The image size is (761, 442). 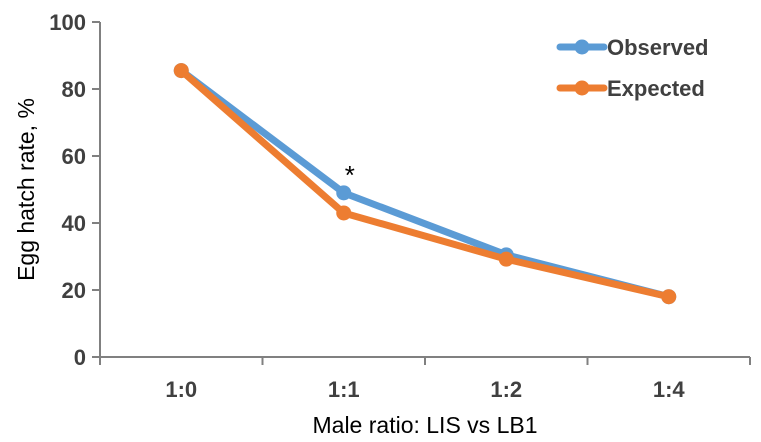 I want to click on y-tick-label: 80, so click(x=74, y=89).